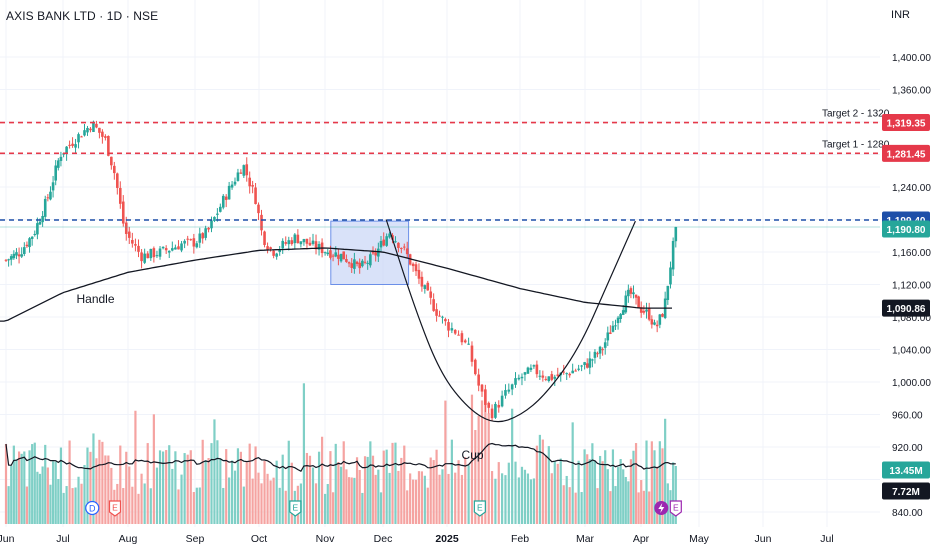 This screenshot has height=550, width=932. Describe the element at coordinates (906, 154) in the screenshot. I see `svg-text: 1,281.45` at that location.